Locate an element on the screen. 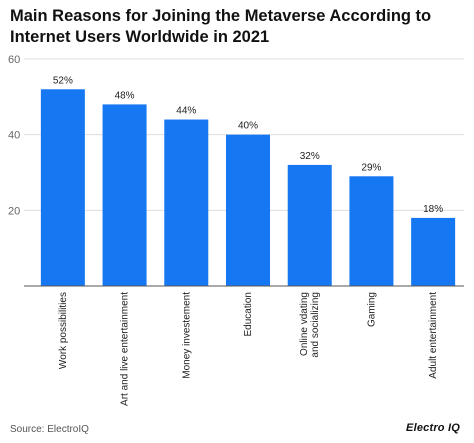 Image resolution: width=474 pixels, height=443 pixels. data-label: 18% is located at coordinates (433, 209).